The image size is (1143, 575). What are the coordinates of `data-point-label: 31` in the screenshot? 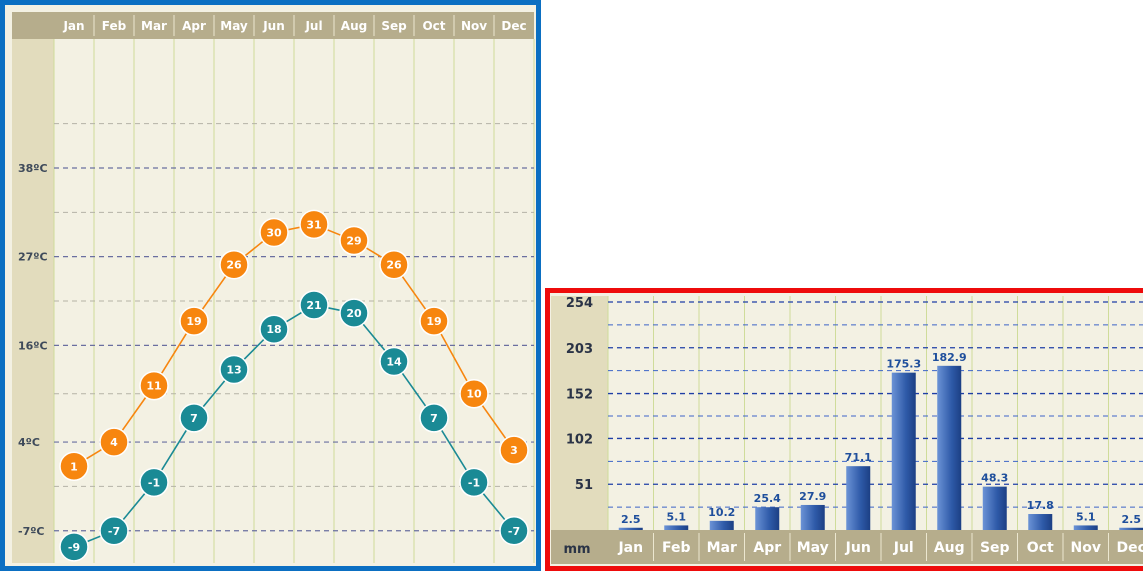 It's located at (313, 224).